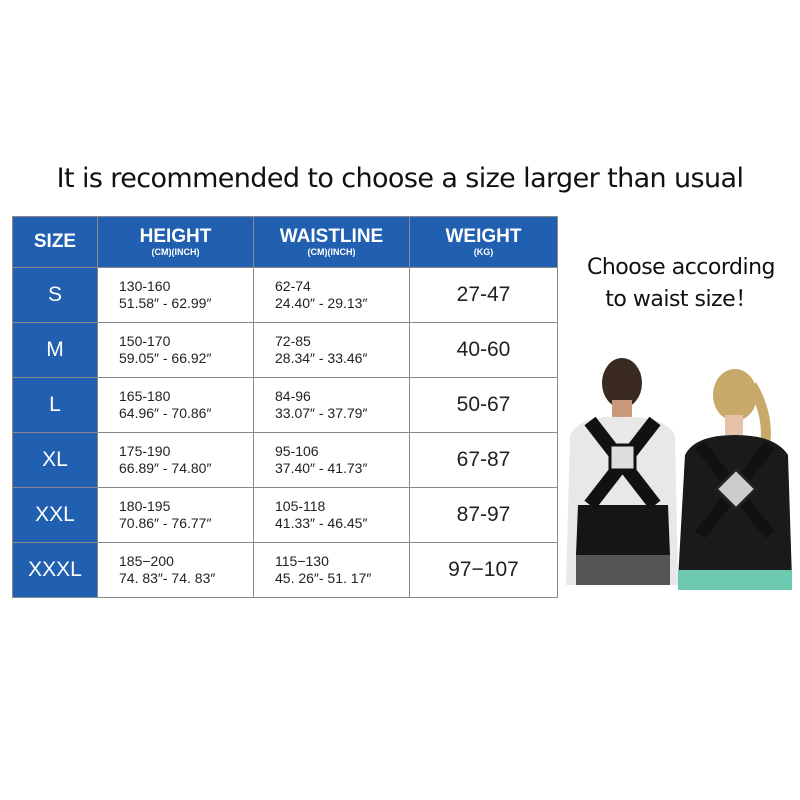 The width and height of the screenshot is (800, 800). What do you see at coordinates (483, 460) in the screenshot?
I see `weight-cell: 67-87` at bounding box center [483, 460].